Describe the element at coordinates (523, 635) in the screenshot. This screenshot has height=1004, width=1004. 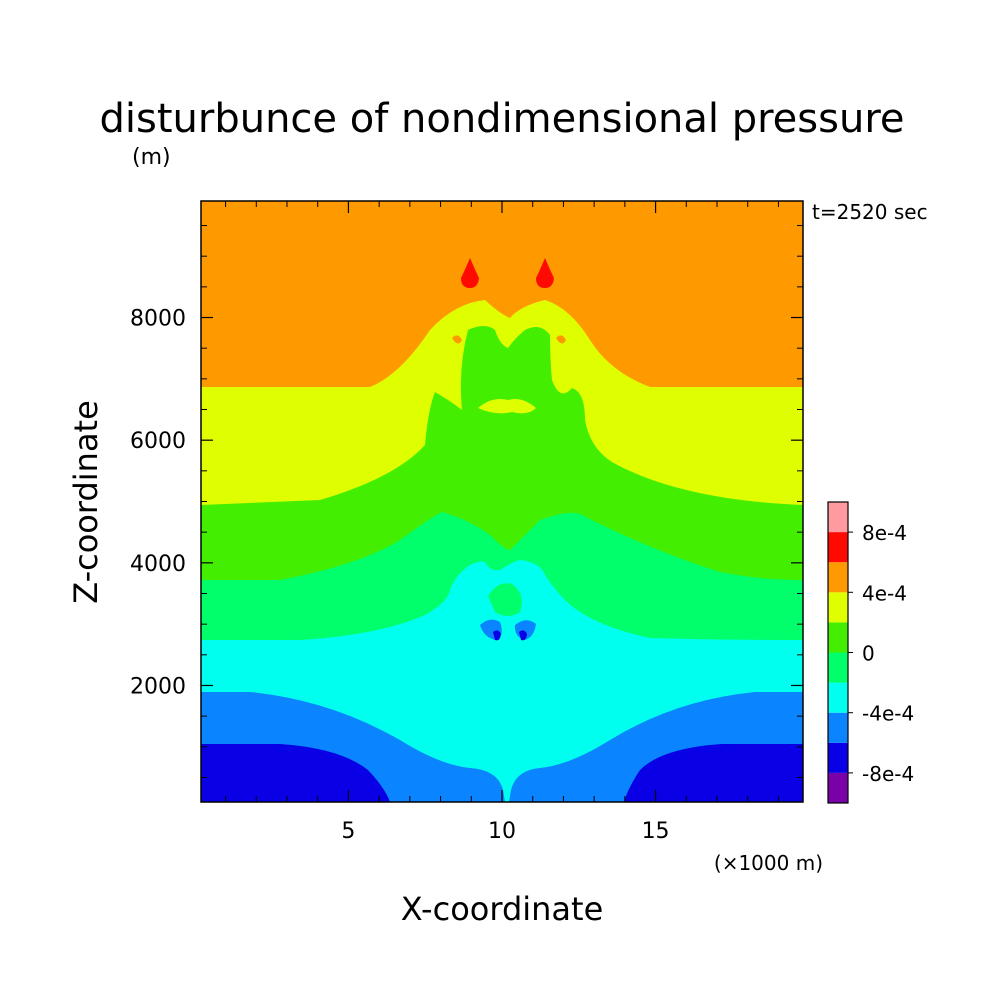
I see `low-navy-right` at that location.